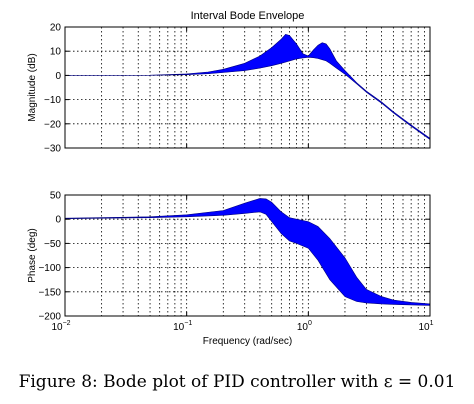  I want to click on y-tick-label: 10, so click(56, 52).